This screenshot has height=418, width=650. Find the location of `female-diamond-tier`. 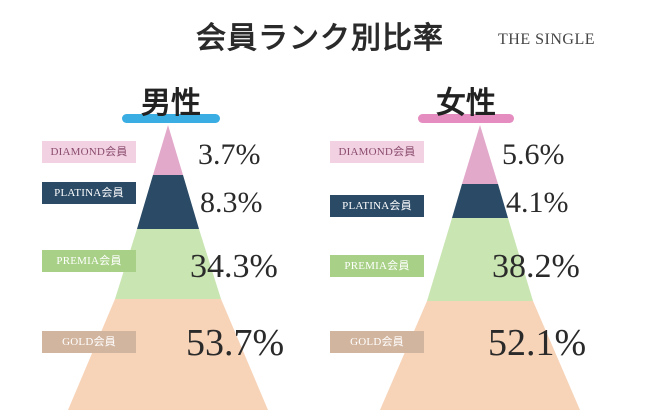

female-diamond-tier is located at coordinates (480, 154).